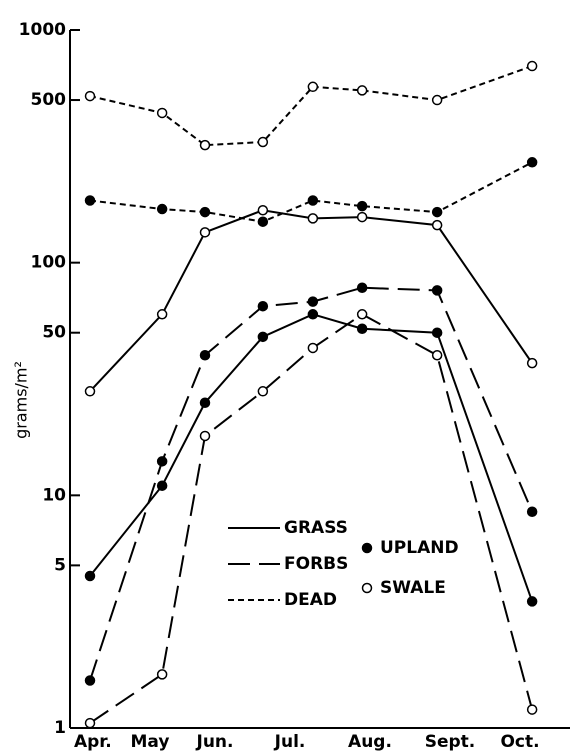 This screenshot has width=580, height=751. I want to click on y-tick-label: 50, so click(54, 333).